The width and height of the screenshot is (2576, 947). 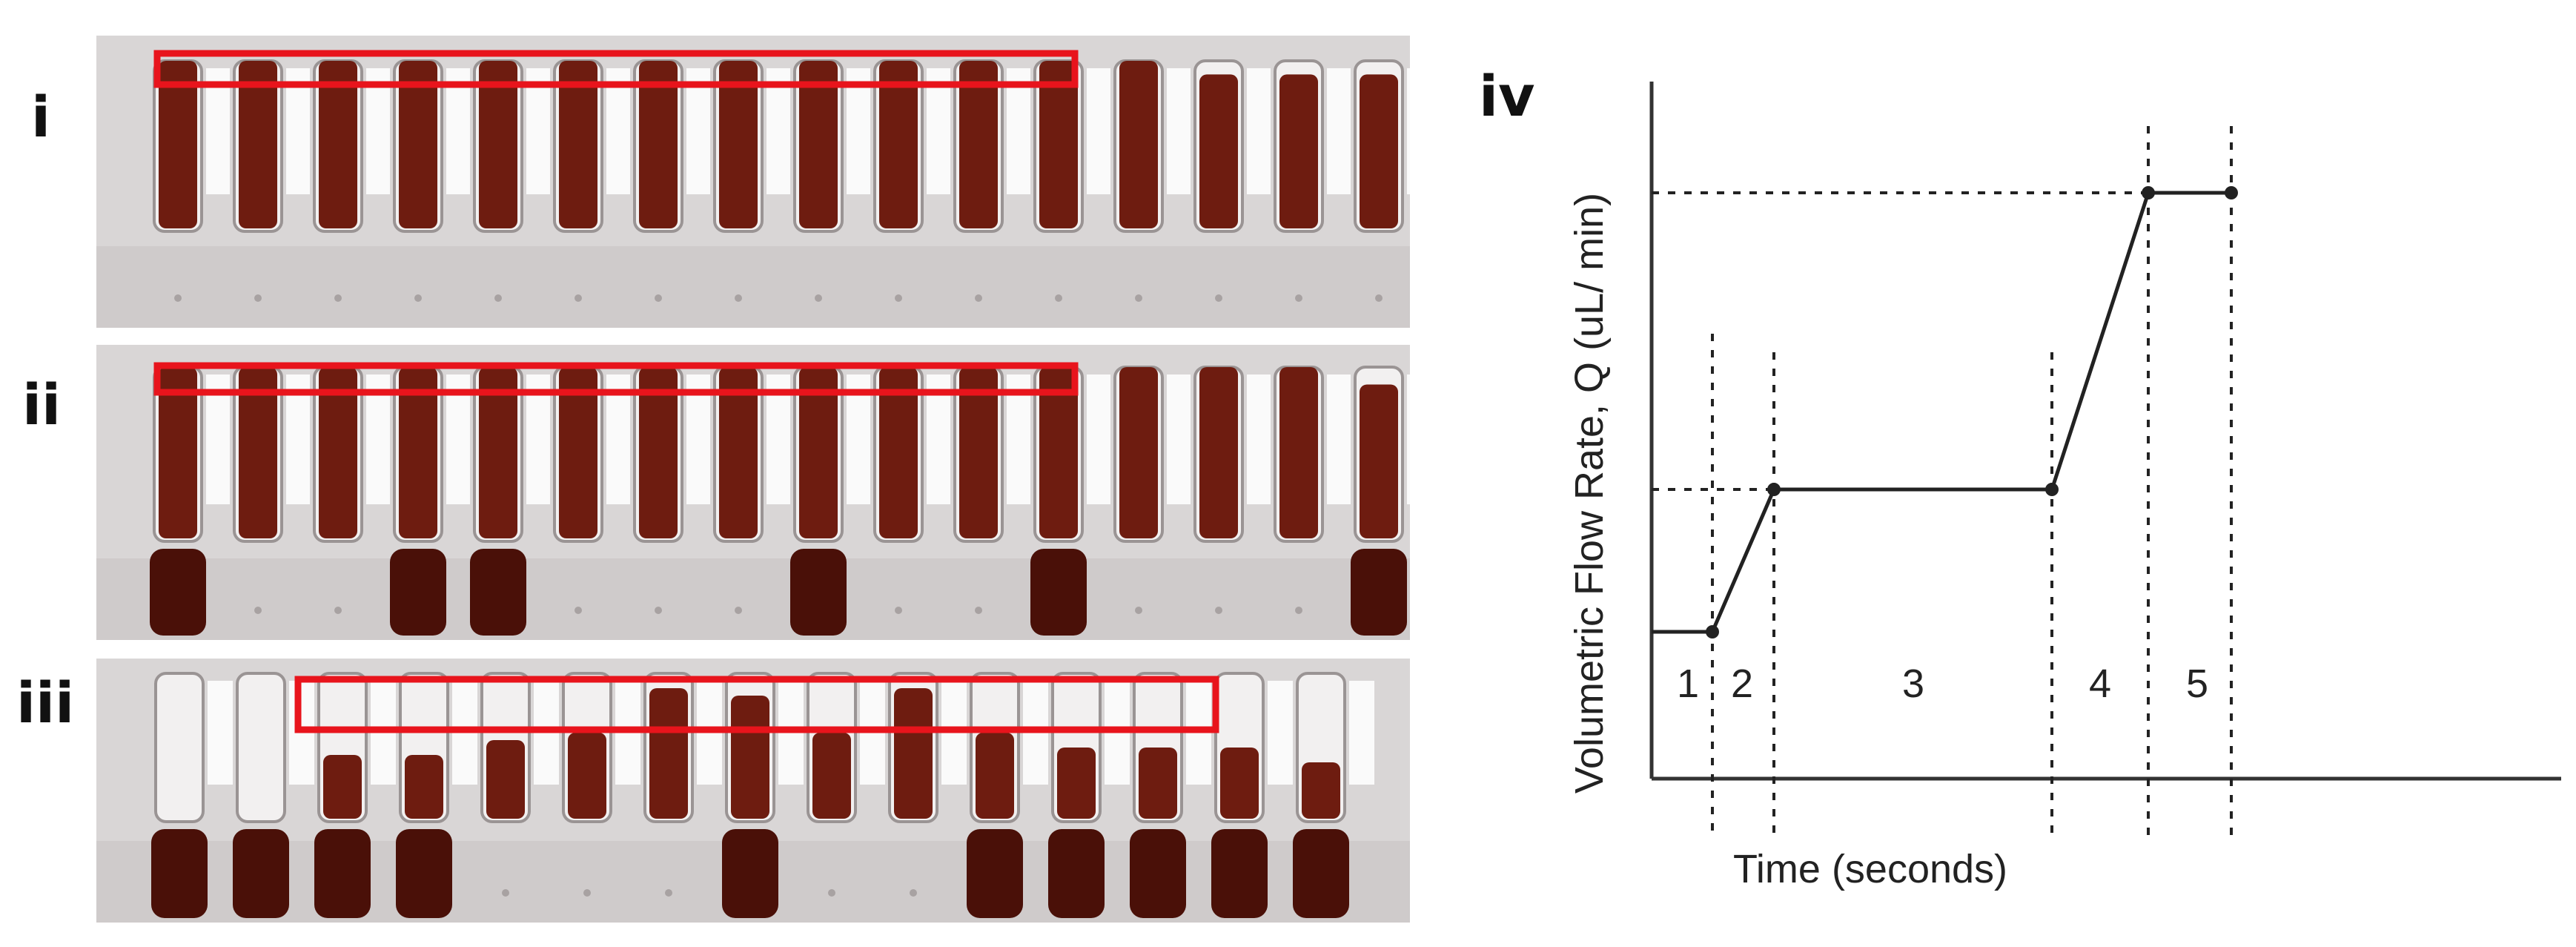 I want to click on panel-label-iv: iv, so click(x=1507, y=96).